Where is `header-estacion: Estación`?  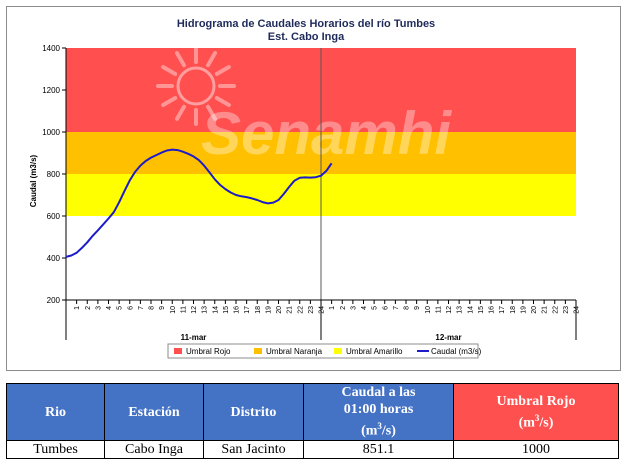 header-estacion: Estación is located at coordinates (154, 412).